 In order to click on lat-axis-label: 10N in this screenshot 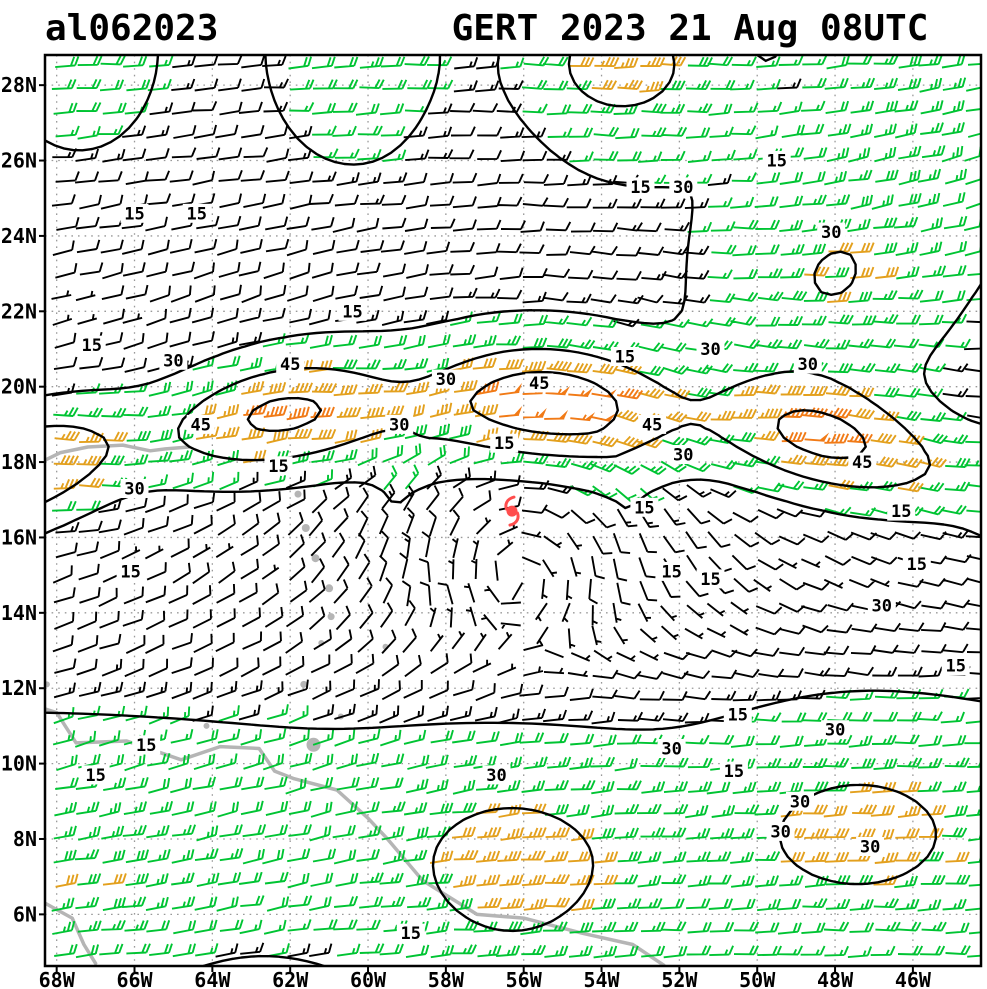, I will do `click(19, 764)`.